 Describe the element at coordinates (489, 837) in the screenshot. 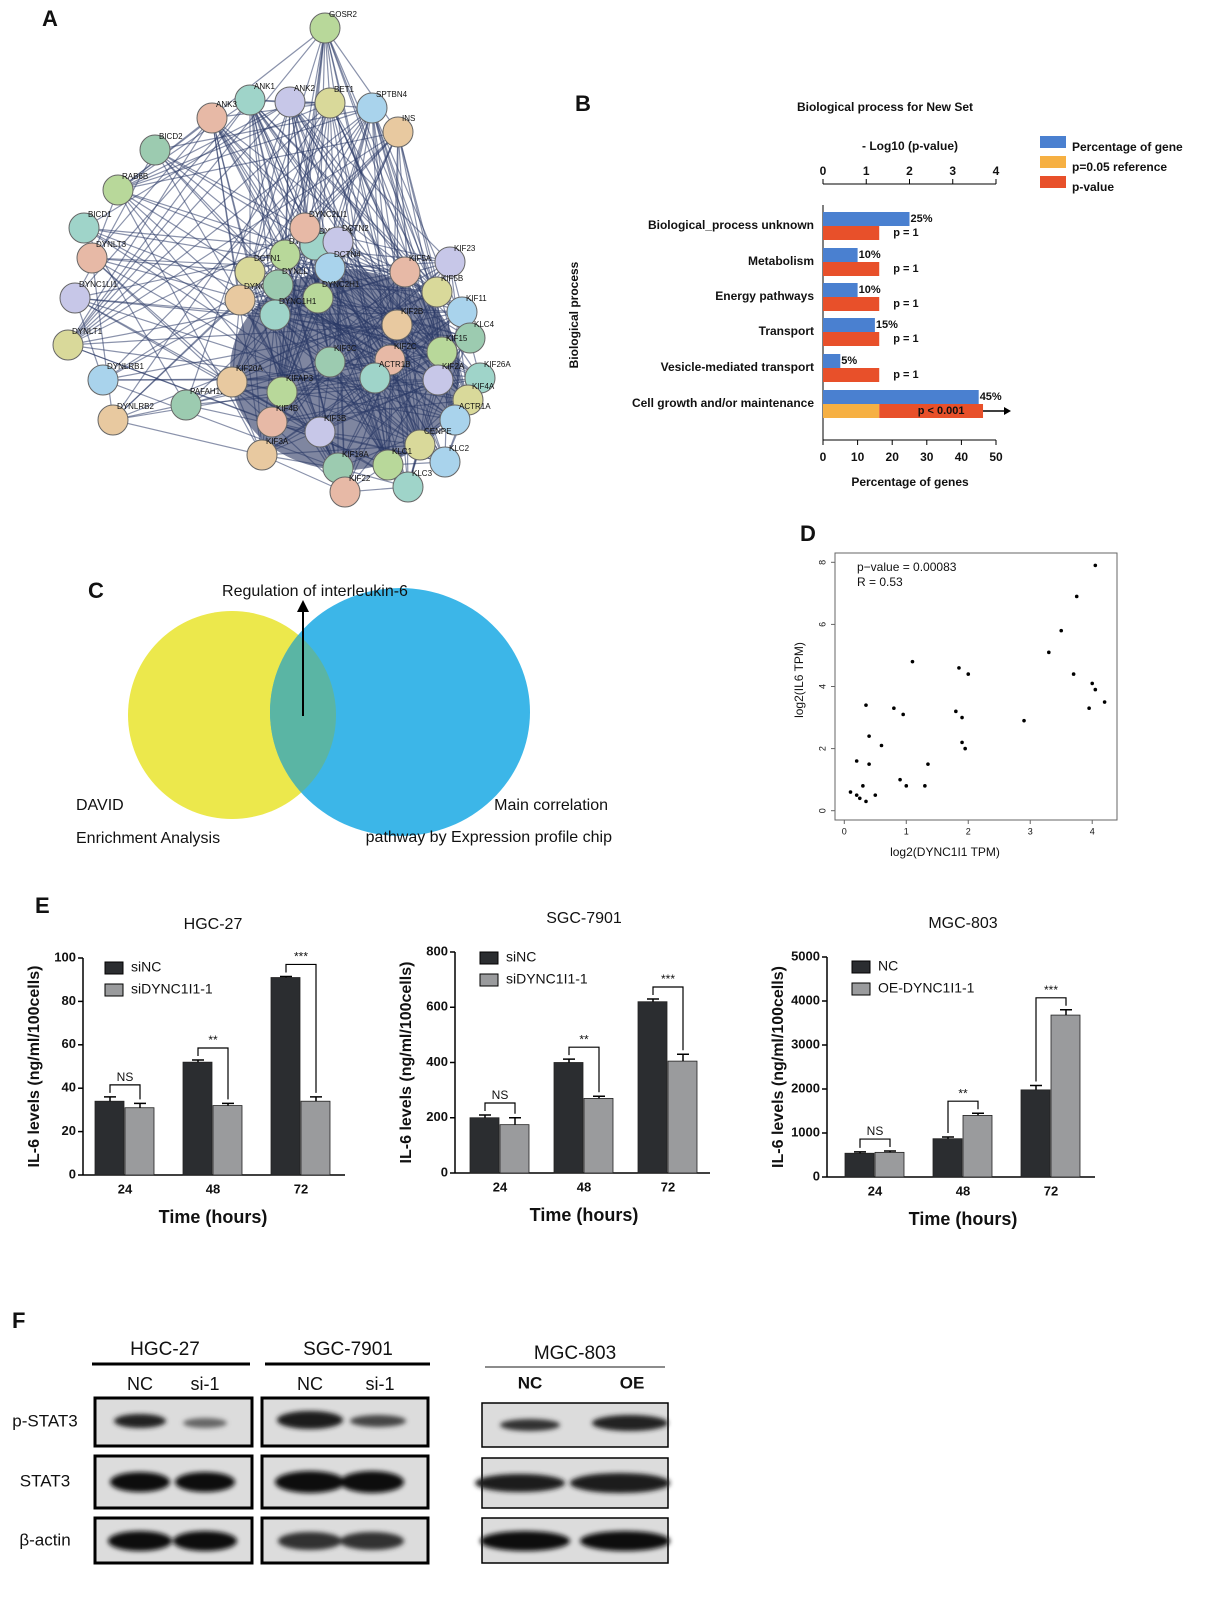

I see `venn-right-label: pathway by Expression profile chip` at that location.